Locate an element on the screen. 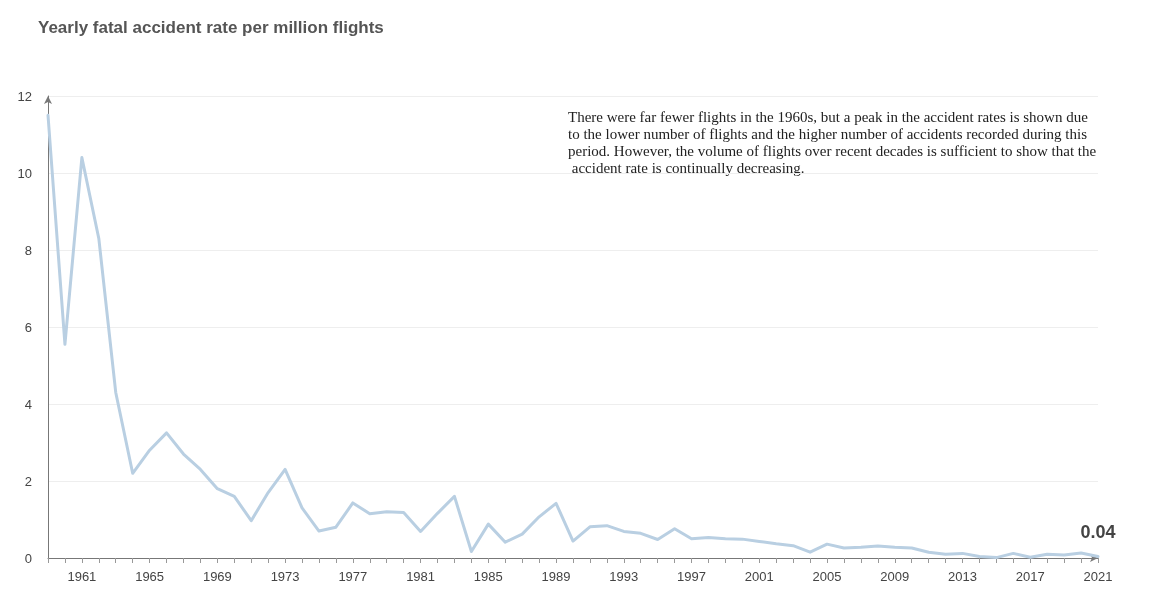 Image resolution: width=1167 pixels, height=605 pixels. y-tick-label: 12 is located at coordinates (24, 96).